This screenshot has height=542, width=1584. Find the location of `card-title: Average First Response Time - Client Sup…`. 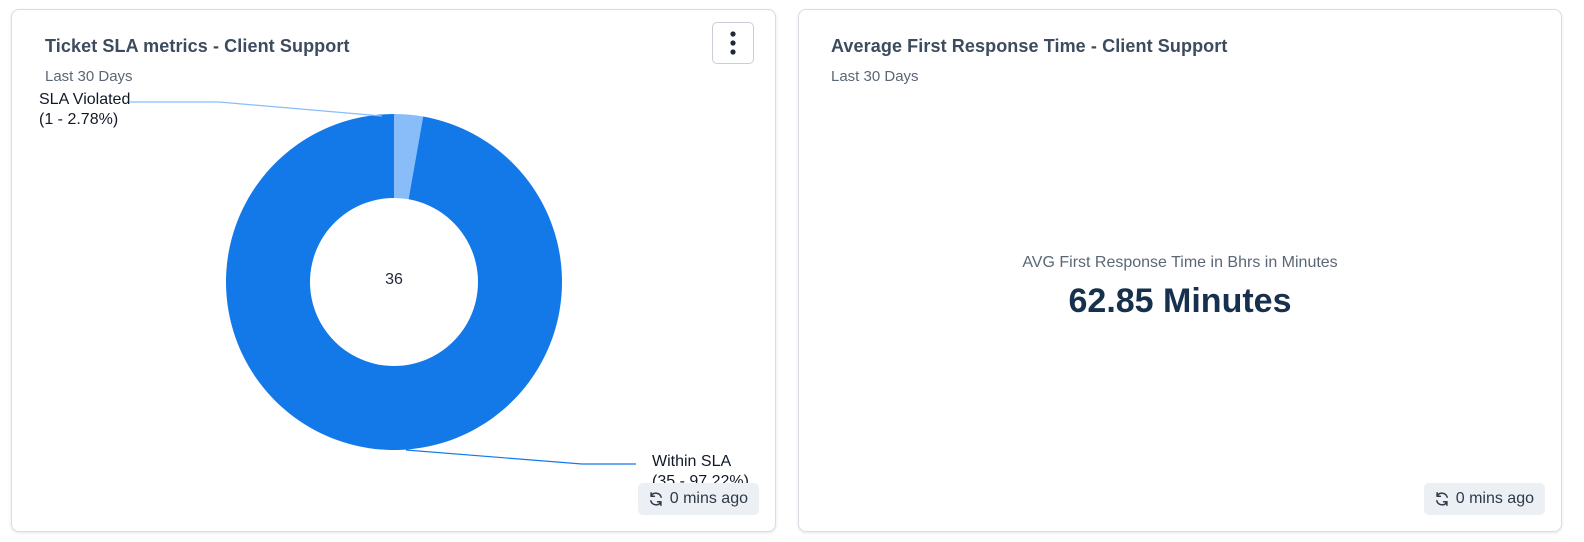

card-title: Average First Response Time - Client Sup… is located at coordinates (1029, 46).